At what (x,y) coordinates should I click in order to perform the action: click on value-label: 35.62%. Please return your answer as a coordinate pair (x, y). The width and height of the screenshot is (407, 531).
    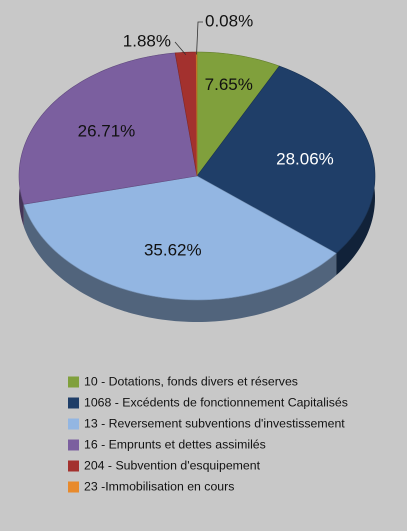
    Looking at the image, I should click on (173, 249).